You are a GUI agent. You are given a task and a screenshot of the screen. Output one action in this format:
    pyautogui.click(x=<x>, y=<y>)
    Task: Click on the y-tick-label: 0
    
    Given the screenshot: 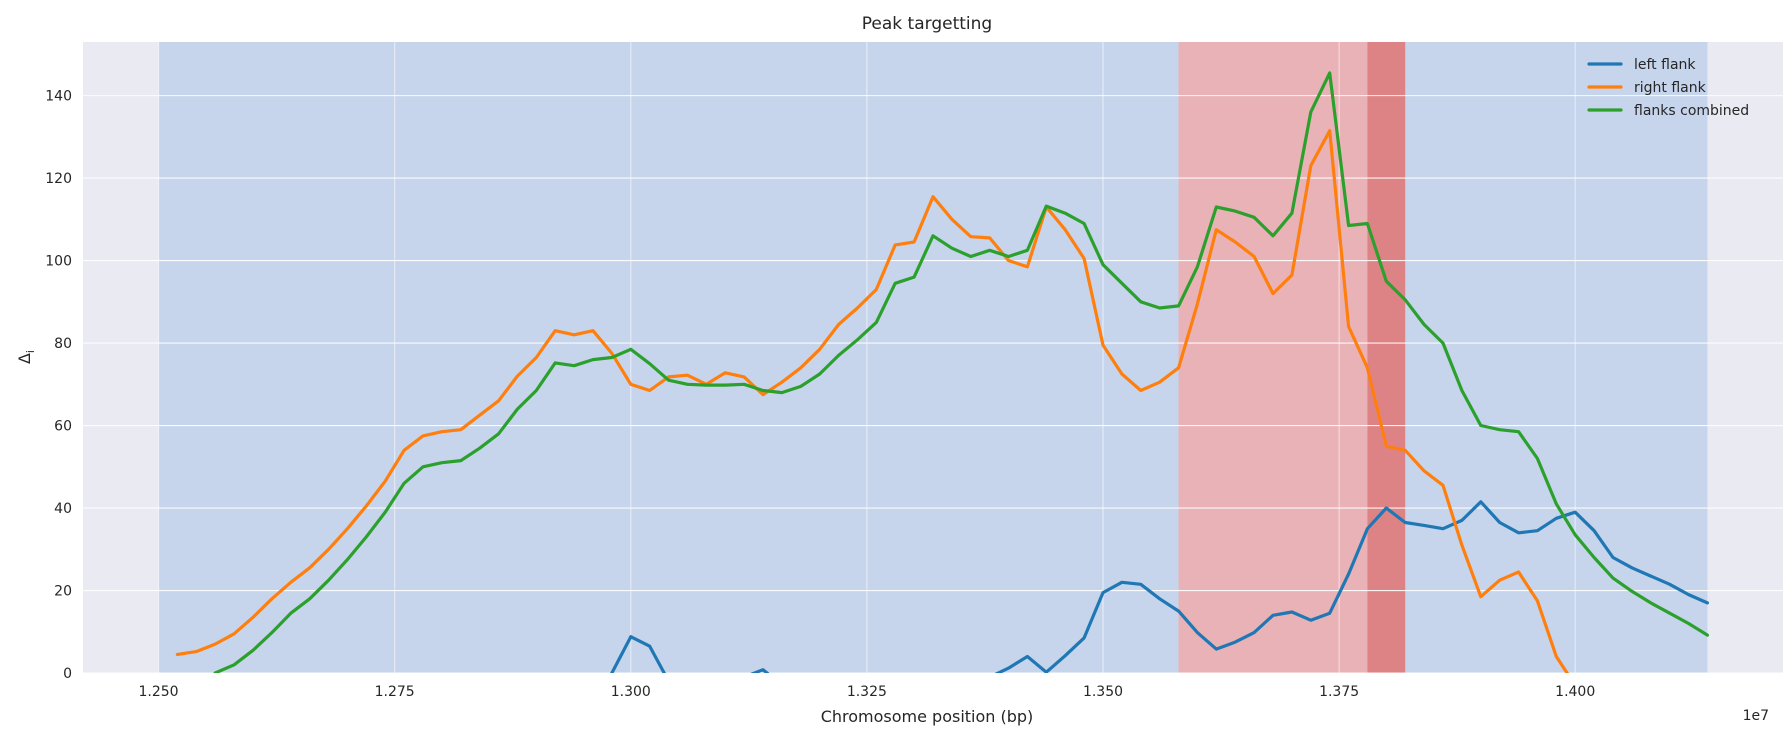 What is the action you would take?
    pyautogui.click(x=67, y=674)
    